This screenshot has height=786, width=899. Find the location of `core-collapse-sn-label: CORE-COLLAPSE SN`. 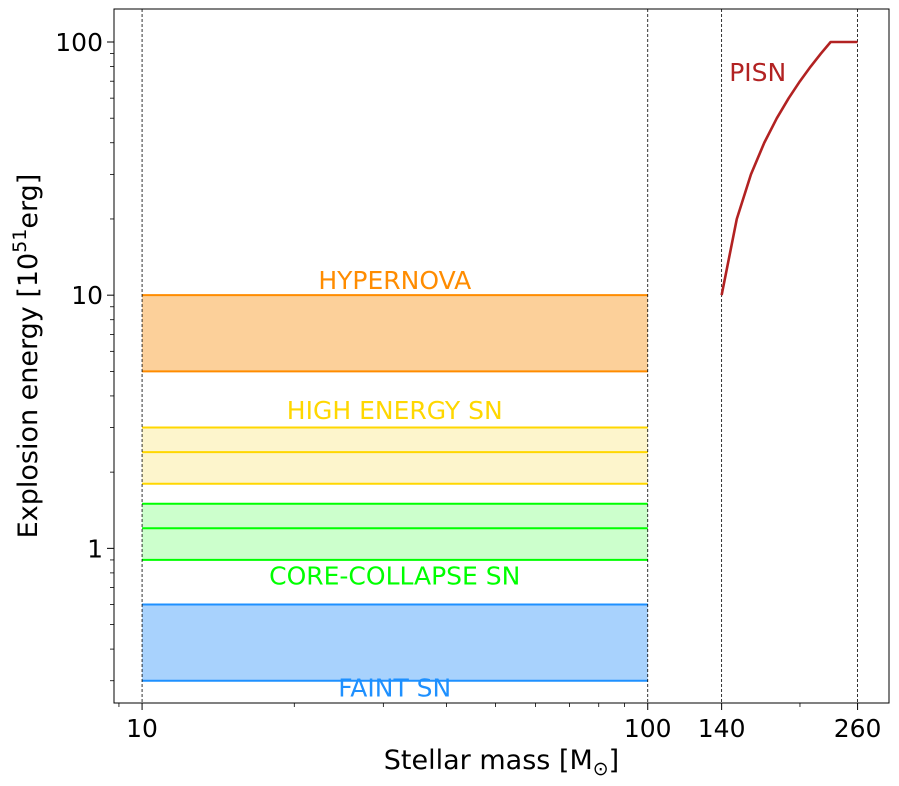

core-collapse-sn-label: CORE-COLLAPSE SN is located at coordinates (394, 575).